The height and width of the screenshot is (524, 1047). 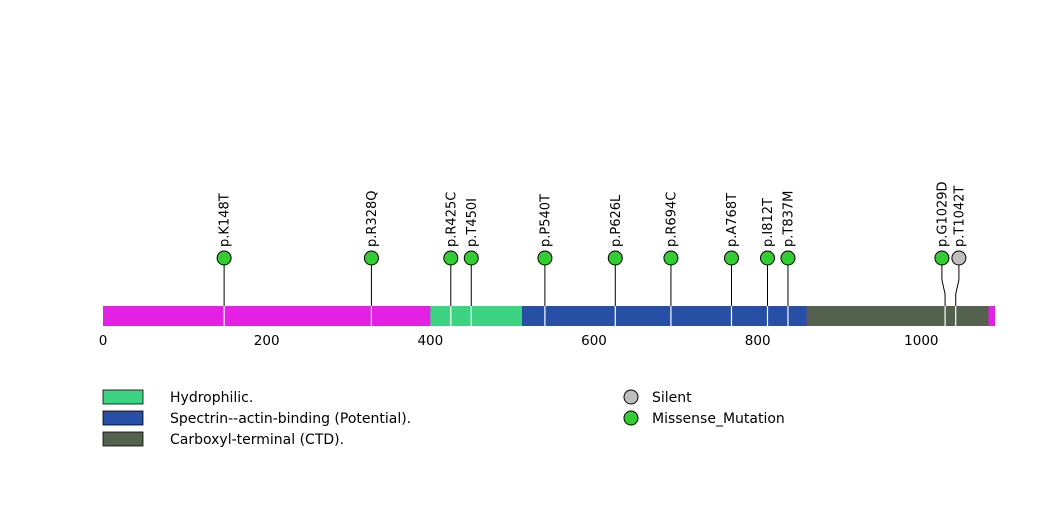 What do you see at coordinates (545, 220) in the screenshot?
I see `mutation-label: p.P540T` at bounding box center [545, 220].